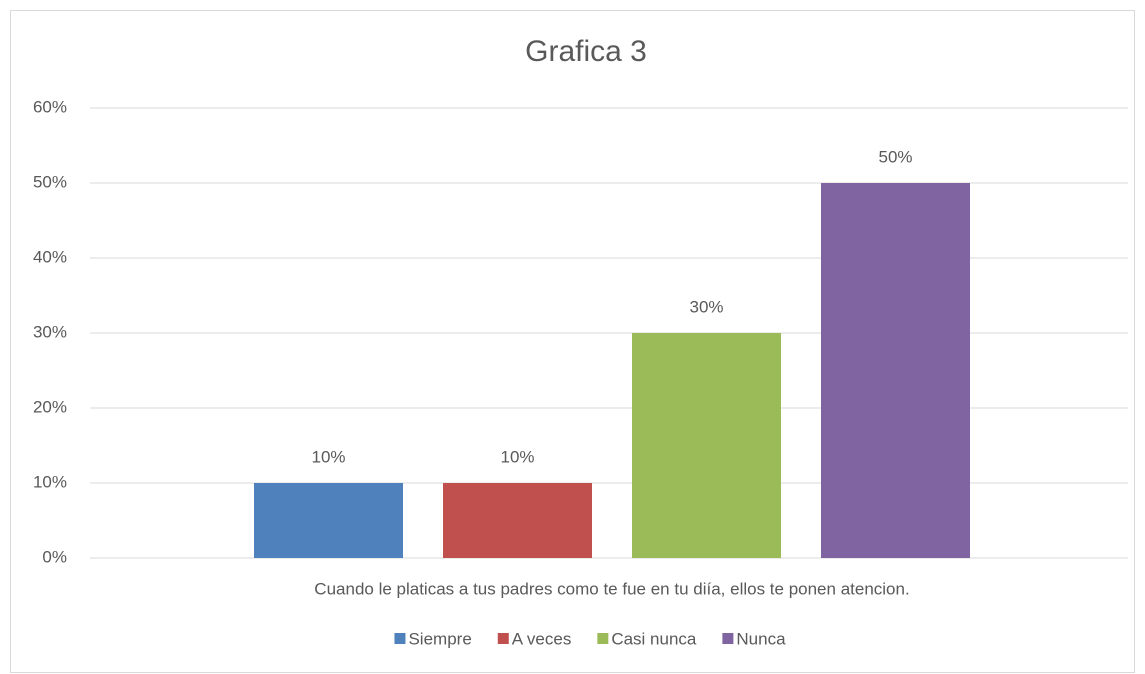 Image resolution: width=1145 pixels, height=674 pixels. What do you see at coordinates (542, 638) in the screenshot?
I see `legend-label: A veces` at bounding box center [542, 638].